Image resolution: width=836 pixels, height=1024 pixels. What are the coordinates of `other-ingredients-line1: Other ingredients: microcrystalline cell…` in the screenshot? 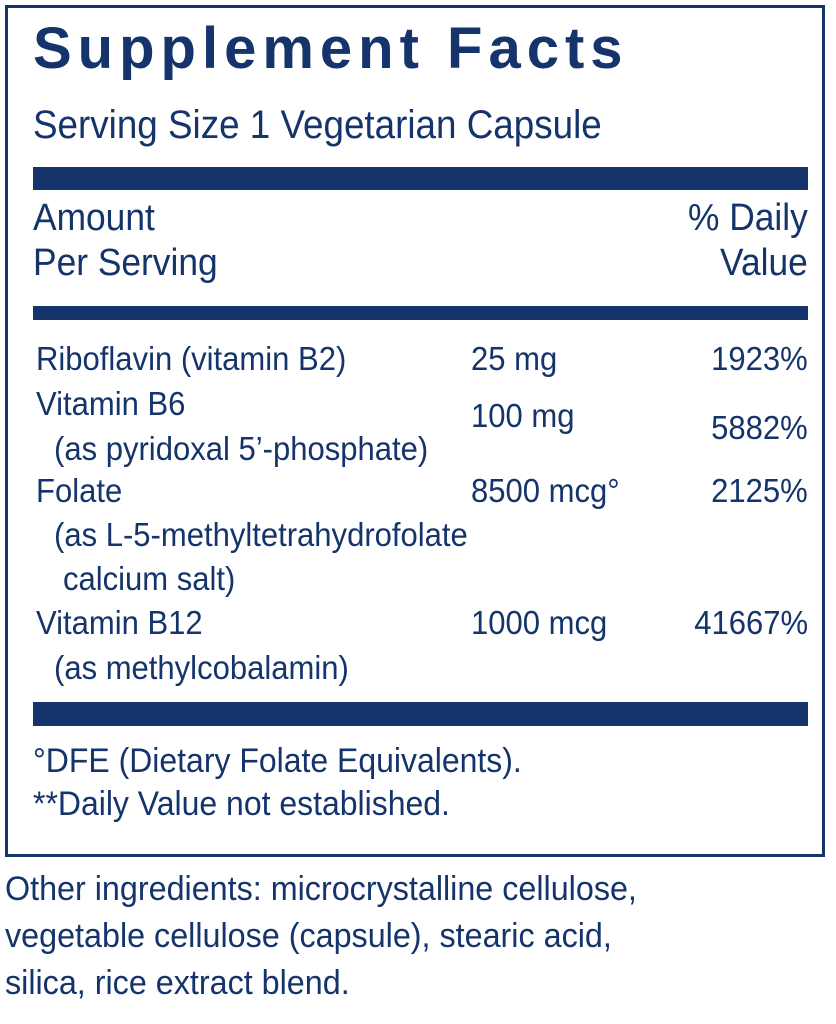 It's located at (321, 889).